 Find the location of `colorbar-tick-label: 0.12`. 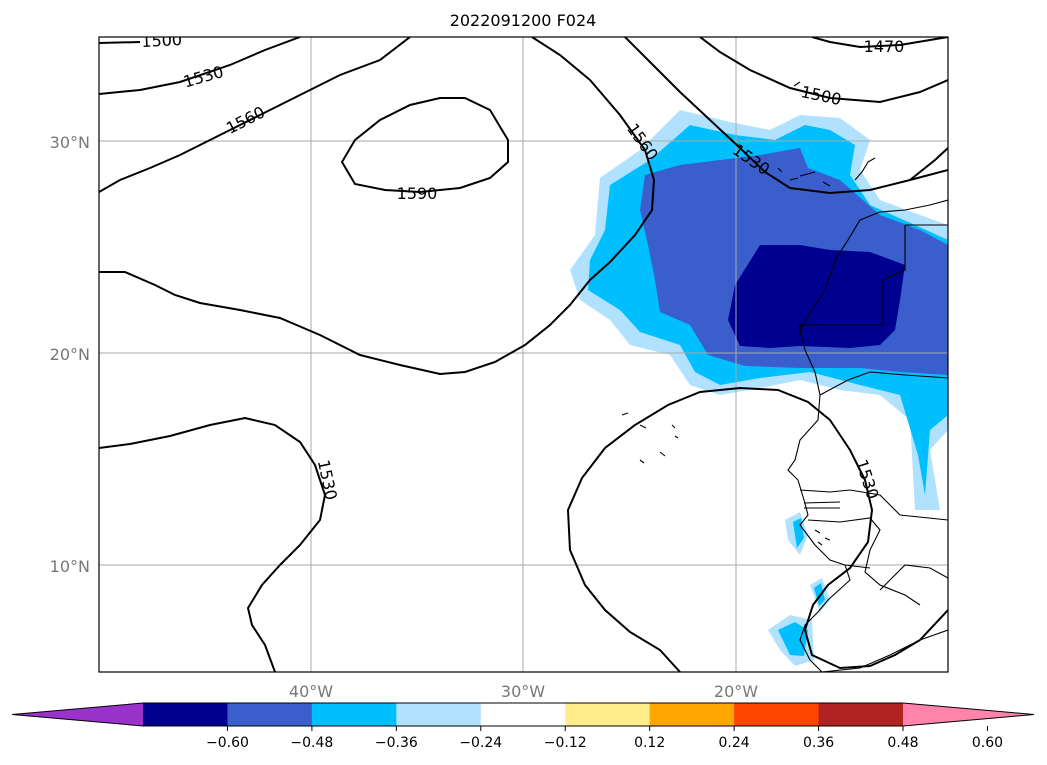

colorbar-tick-label: 0.12 is located at coordinates (649, 743).